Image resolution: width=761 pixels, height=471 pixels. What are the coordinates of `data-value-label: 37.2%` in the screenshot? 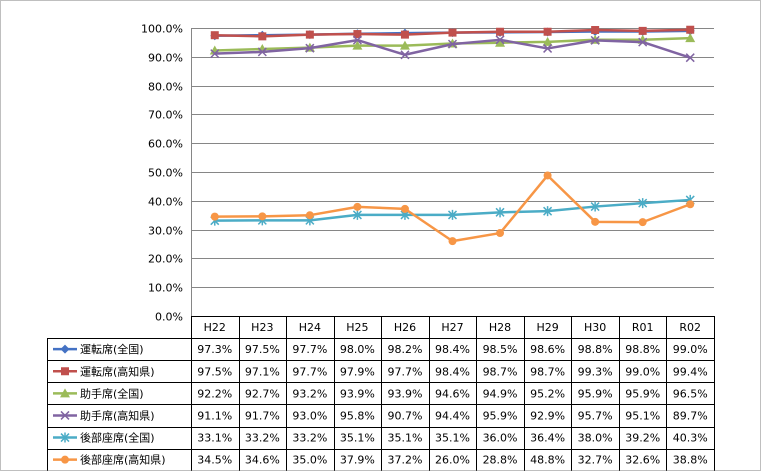 It's located at (404, 460).